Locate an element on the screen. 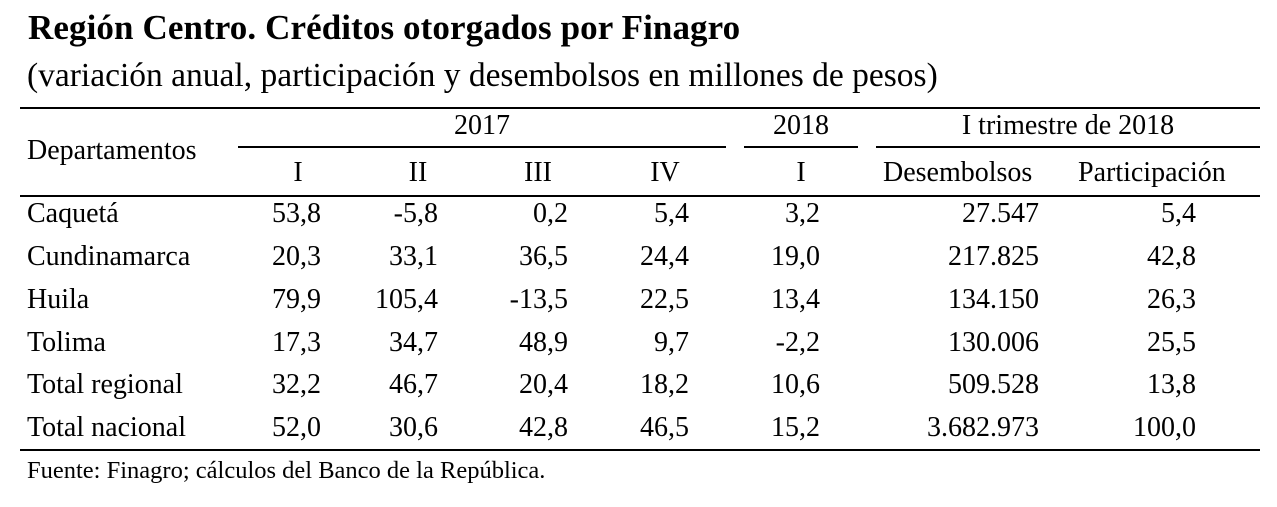 This screenshot has width=1277, height=507. table-cell: 0,2 is located at coordinates (550, 213).